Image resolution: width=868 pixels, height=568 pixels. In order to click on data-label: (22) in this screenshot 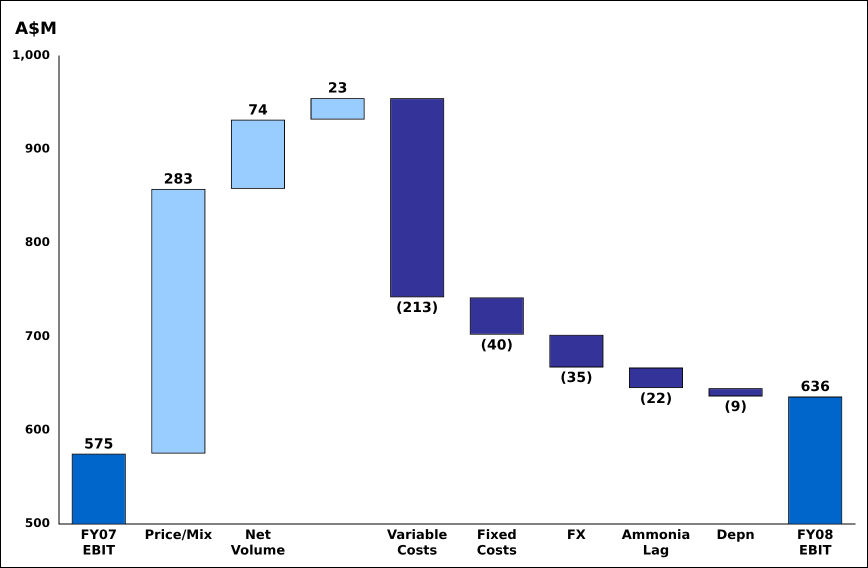, I will do `click(656, 398)`.